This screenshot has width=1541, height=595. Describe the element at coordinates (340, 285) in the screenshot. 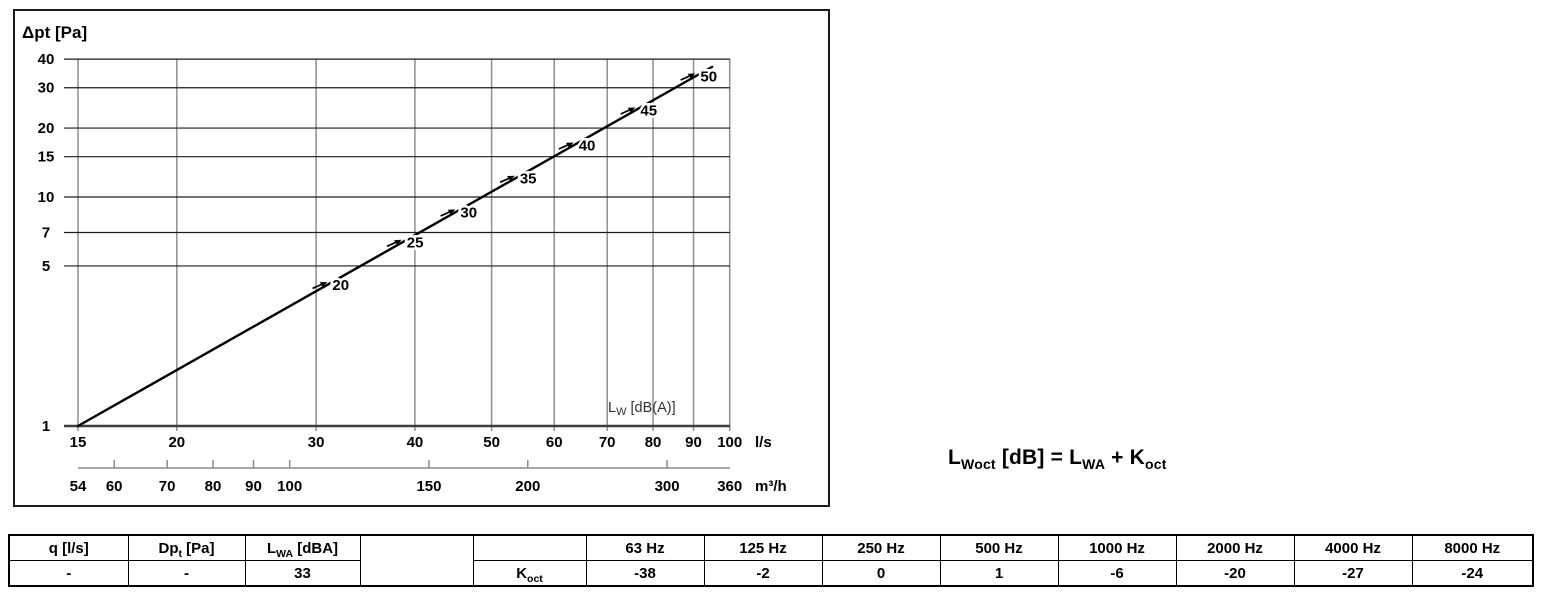

I see `curve-marker-label-20: 20` at that location.